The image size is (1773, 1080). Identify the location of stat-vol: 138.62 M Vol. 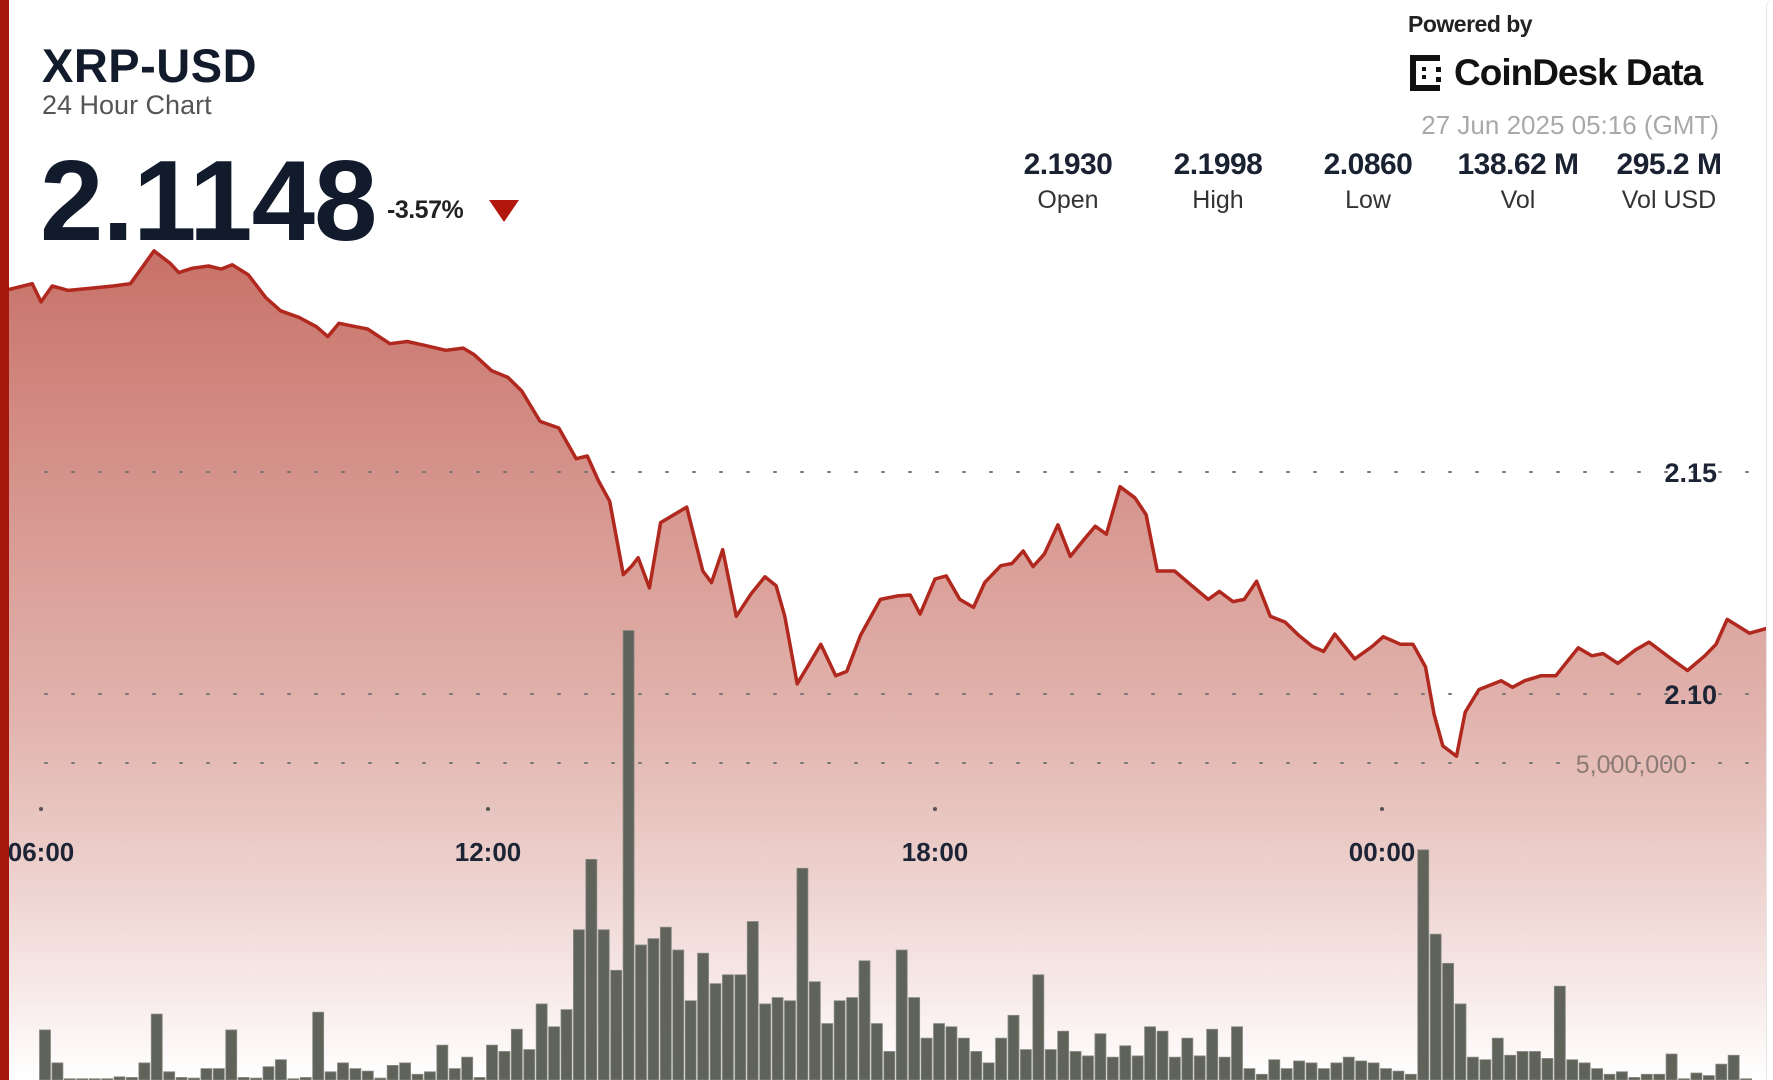
(1518, 181).